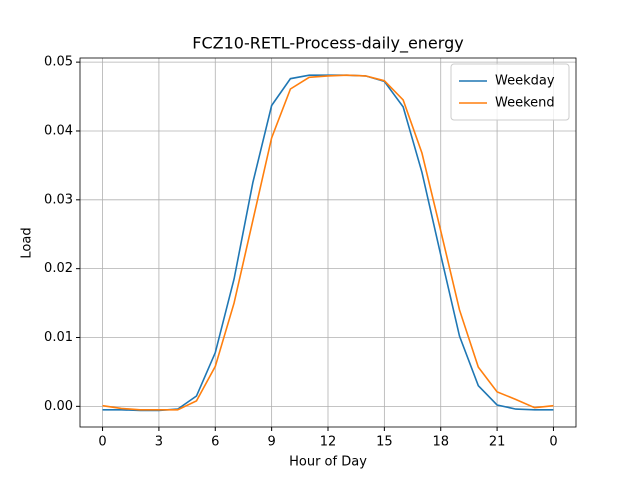 The image size is (640, 480). What do you see at coordinates (525, 81) in the screenshot?
I see `legend-label: Weekday` at bounding box center [525, 81].